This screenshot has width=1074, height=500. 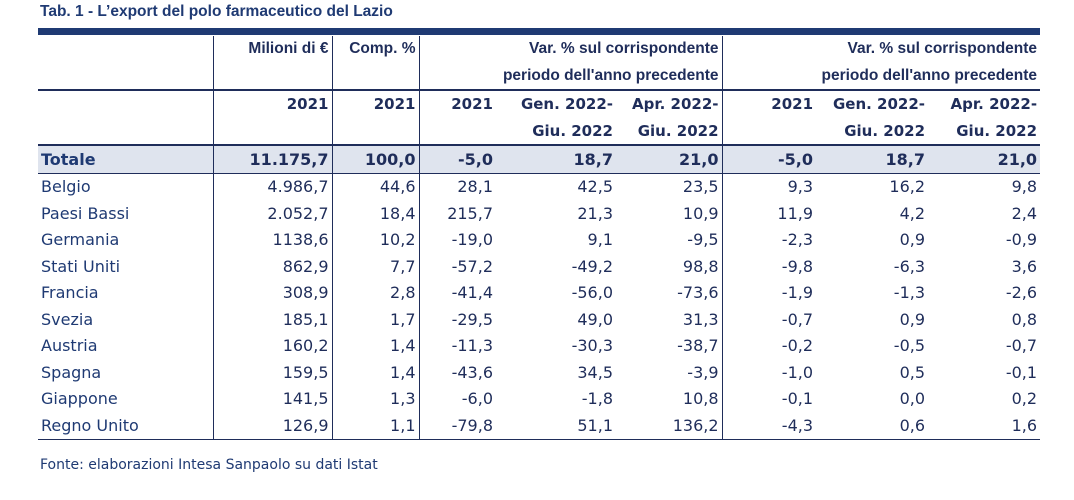 I want to click on table-cell: 7,7, so click(x=376, y=266).